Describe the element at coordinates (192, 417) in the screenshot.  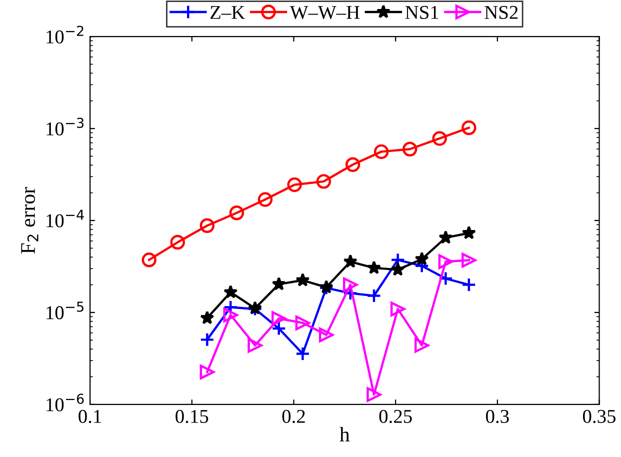
I see `x-tick-label: 0.15` at that location.